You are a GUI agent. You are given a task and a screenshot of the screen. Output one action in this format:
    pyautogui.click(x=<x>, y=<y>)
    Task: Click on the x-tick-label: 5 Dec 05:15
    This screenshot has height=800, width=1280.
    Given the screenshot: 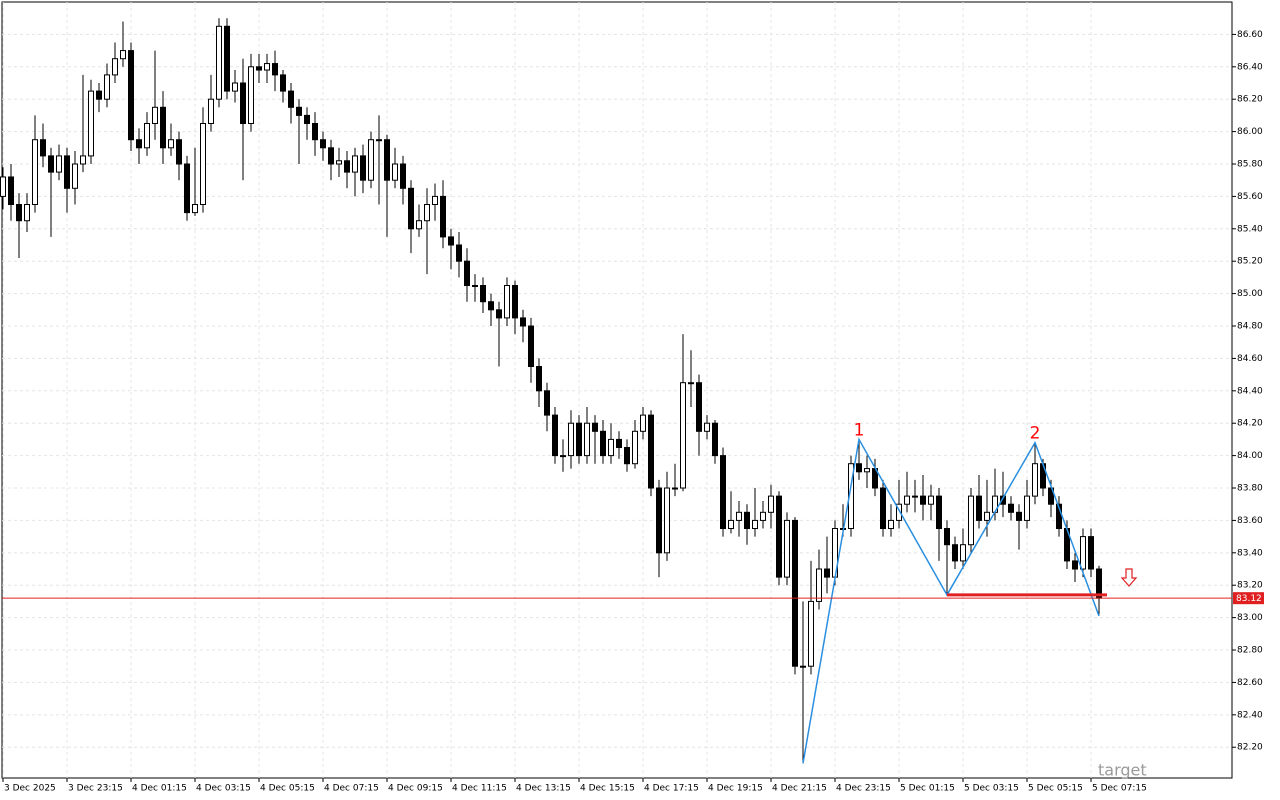 What is the action you would take?
    pyautogui.click(x=1055, y=789)
    